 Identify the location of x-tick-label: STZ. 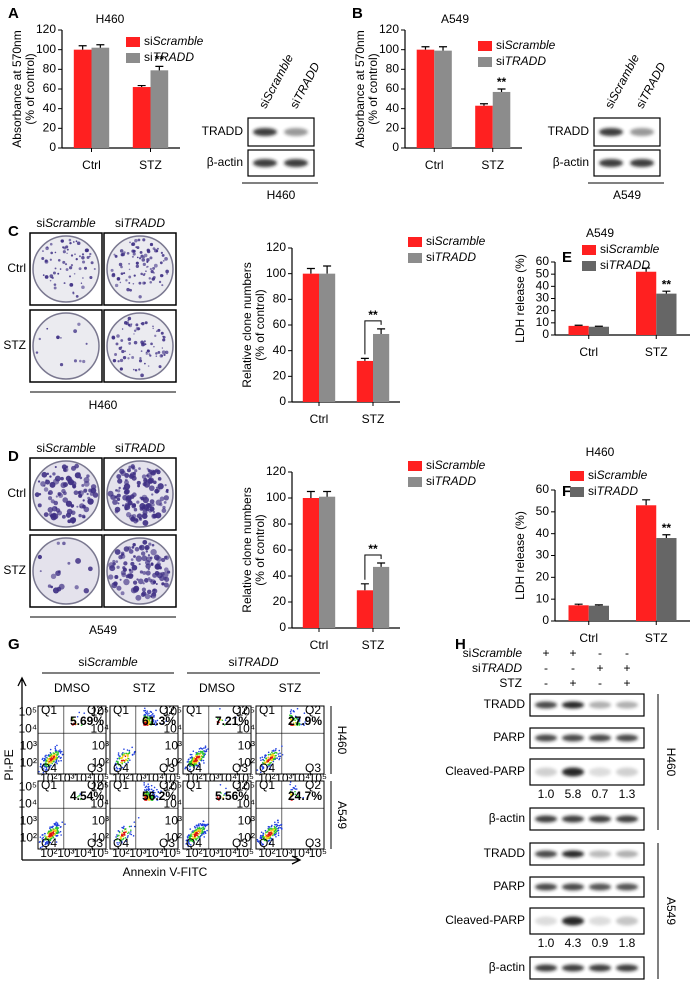
(373, 419).